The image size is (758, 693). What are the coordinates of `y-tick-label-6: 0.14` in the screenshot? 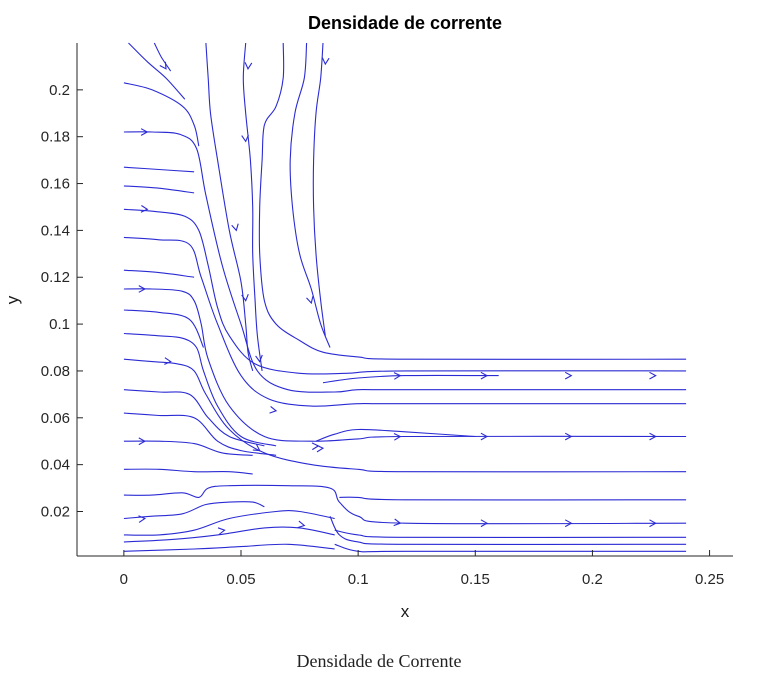 It's located at (55, 230).